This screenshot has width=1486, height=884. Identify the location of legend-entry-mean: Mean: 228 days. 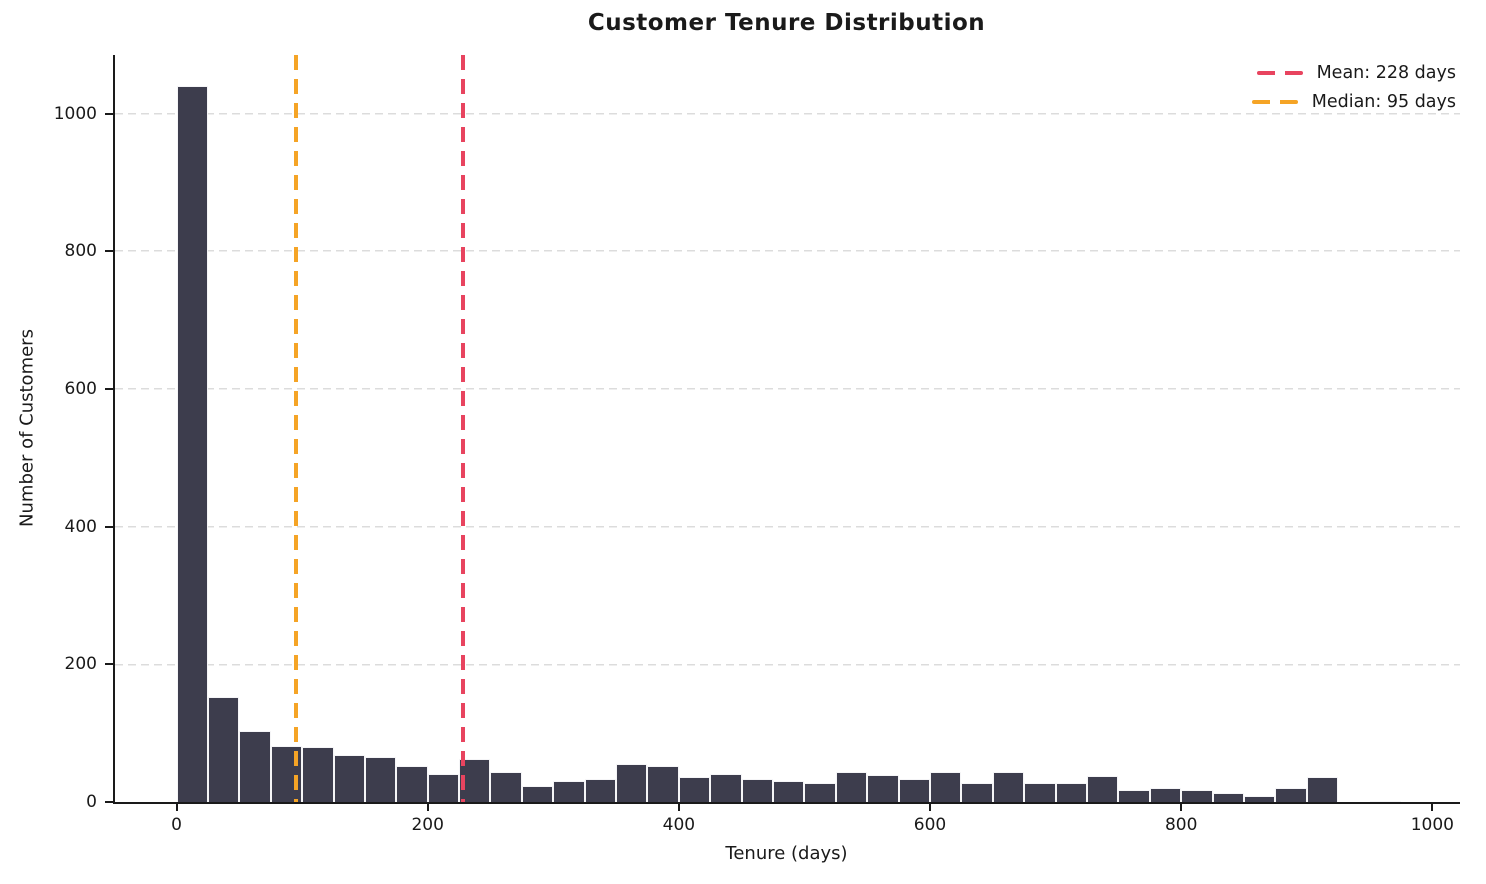
(1354, 73).